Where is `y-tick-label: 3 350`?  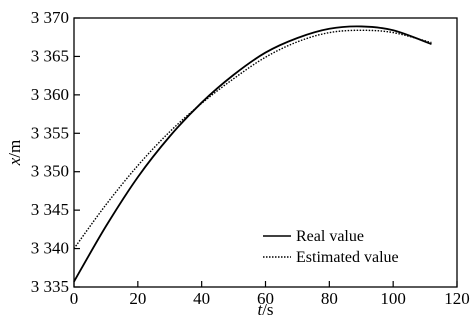
y-tick-label: 3 350 is located at coordinates (50, 171).